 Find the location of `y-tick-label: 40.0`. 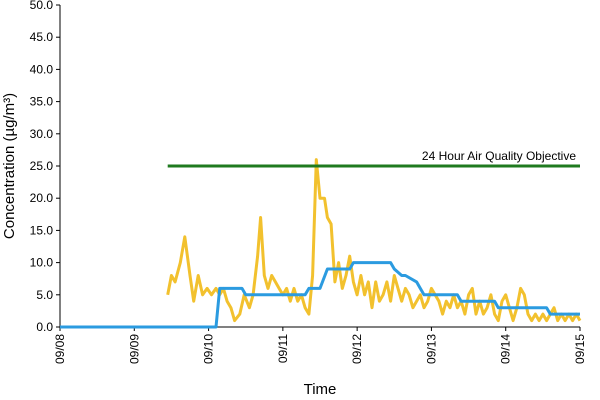

y-tick-label: 40.0 is located at coordinates (42, 69).